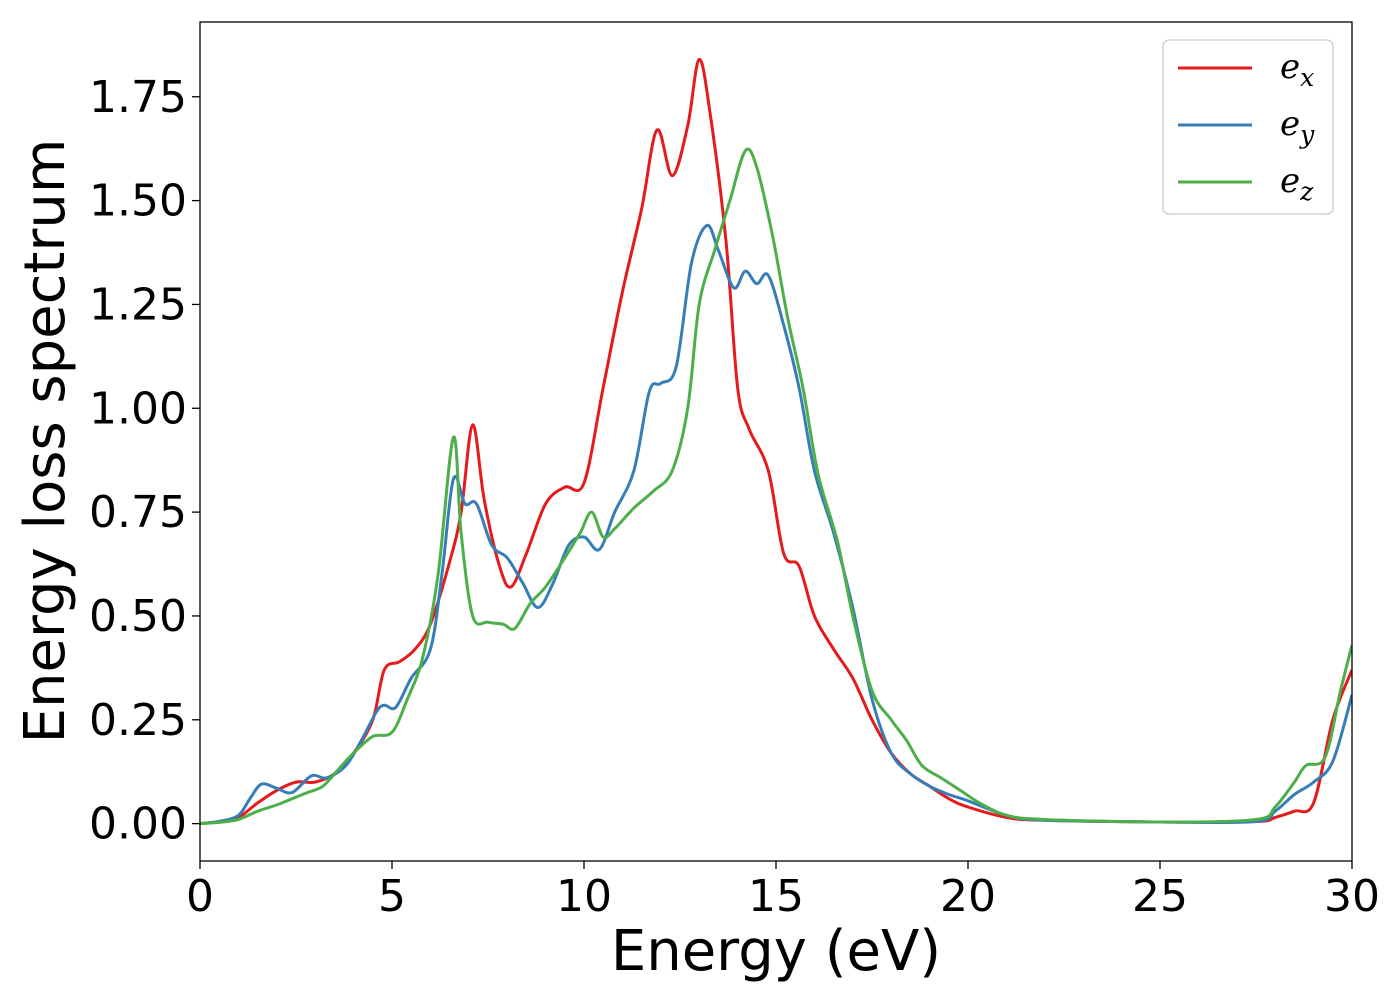 The height and width of the screenshot is (1000, 1400). I want to click on x-tick-label: 0, so click(200, 896).